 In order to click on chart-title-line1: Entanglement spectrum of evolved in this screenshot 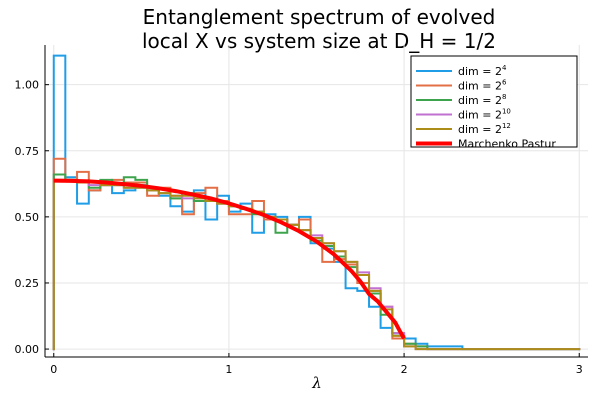, I will do `click(319, 17)`.